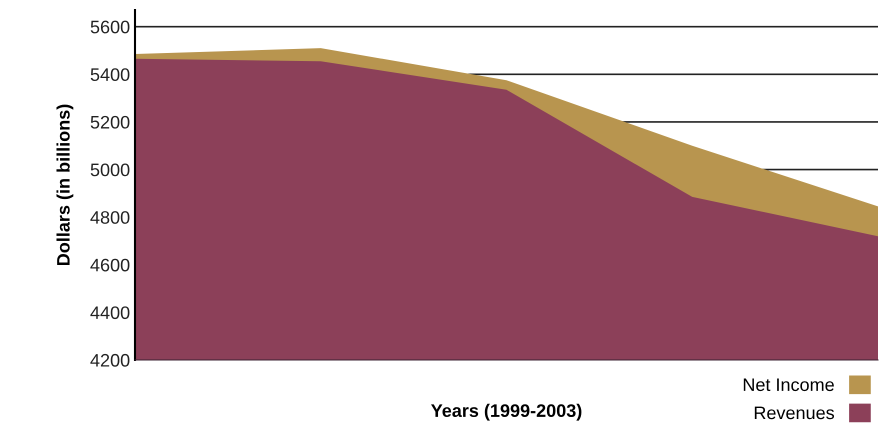 Image resolution: width=879 pixels, height=435 pixels. What do you see at coordinates (110, 360) in the screenshot?
I see `y-tick-label: 4200` at bounding box center [110, 360].